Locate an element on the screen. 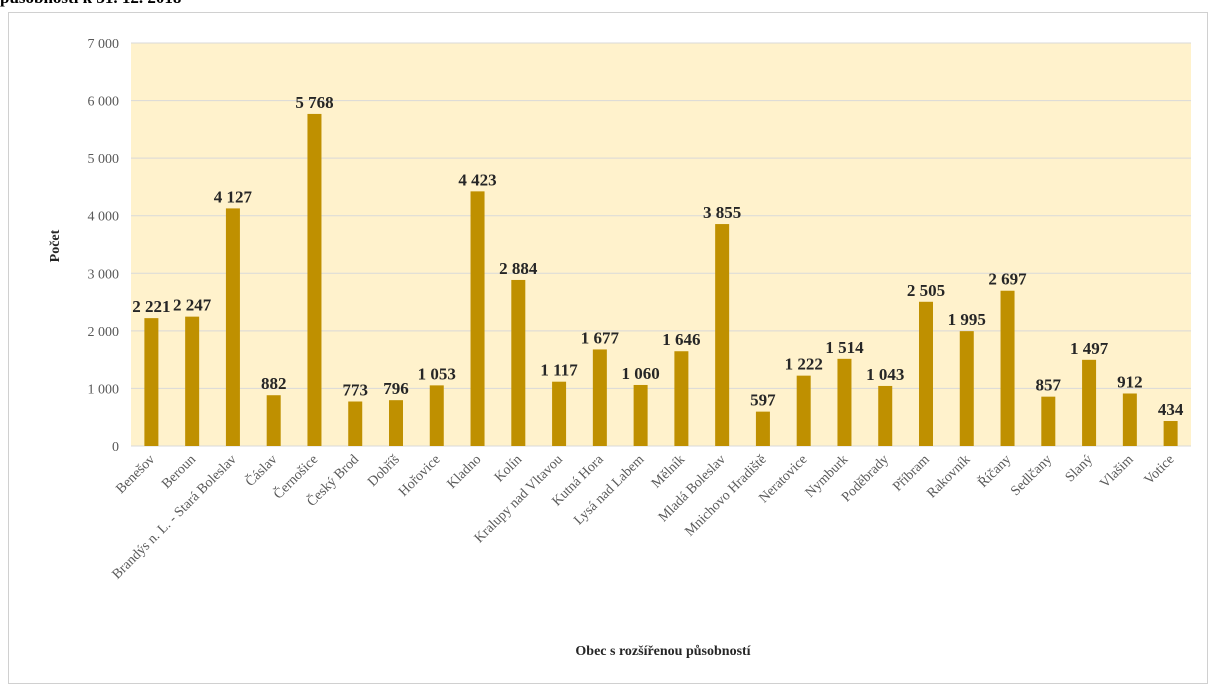 This screenshot has width=1209, height=685. data-label: 4 127 is located at coordinates (233, 196).